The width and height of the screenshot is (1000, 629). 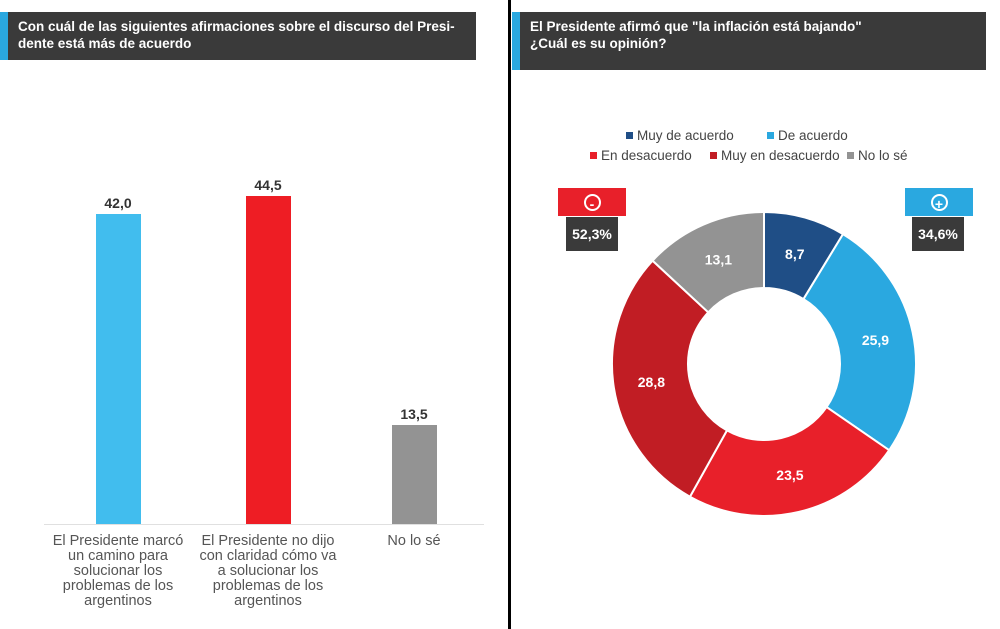 What do you see at coordinates (780, 155) in the screenshot?
I see `legend-label: Muy en desacuerdo` at bounding box center [780, 155].